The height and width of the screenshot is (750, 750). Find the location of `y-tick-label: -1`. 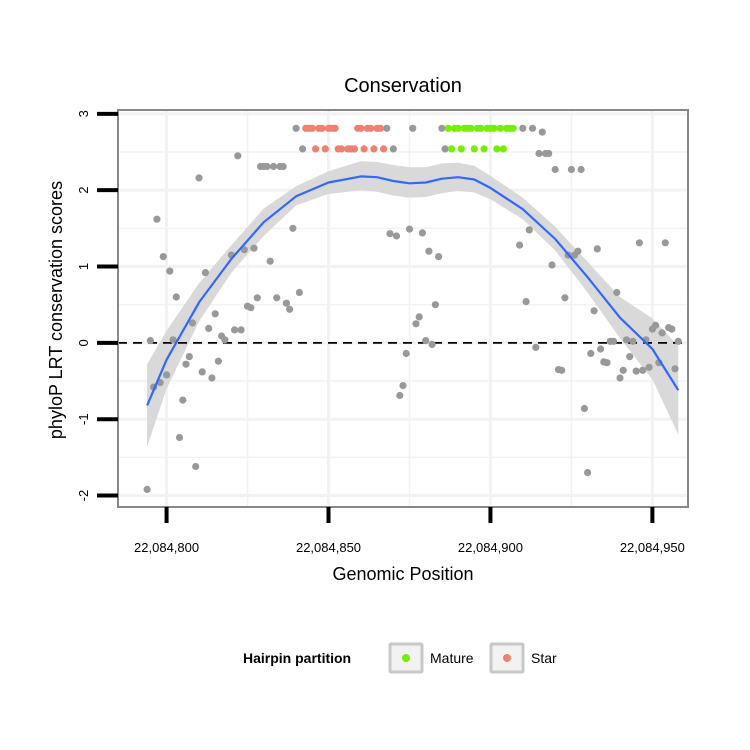

y-tick-label: -1 is located at coordinates (83, 419).